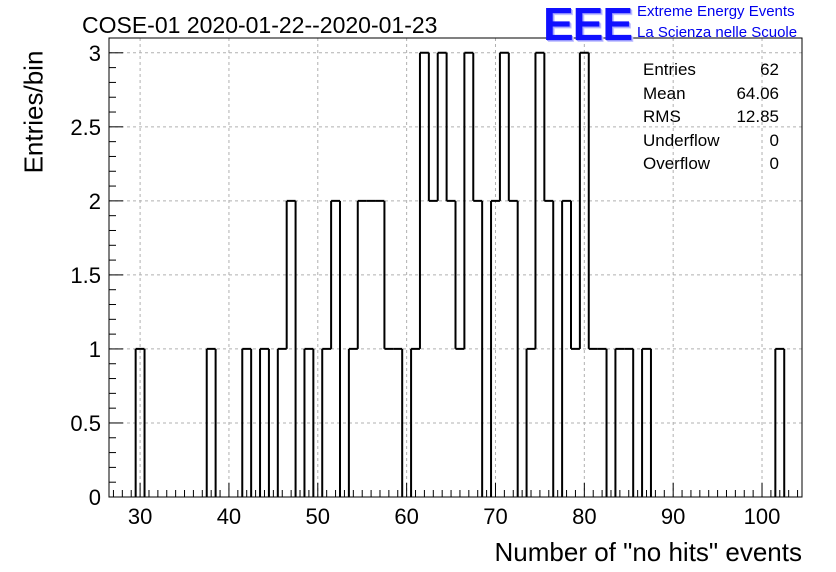  What do you see at coordinates (95, 497) in the screenshot?
I see `y-tick-label: 0` at bounding box center [95, 497].